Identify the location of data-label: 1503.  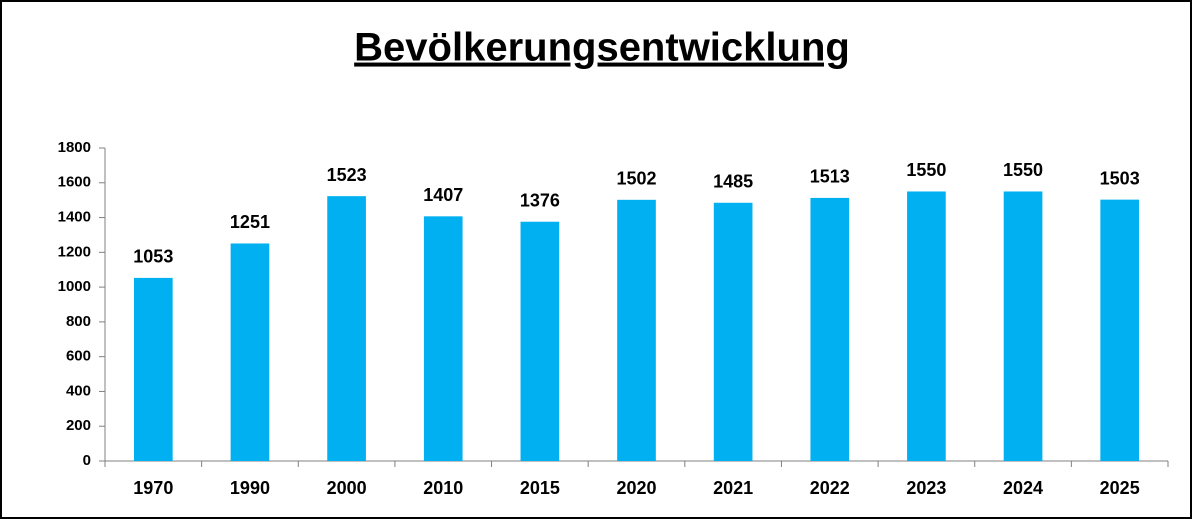
(1120, 178).